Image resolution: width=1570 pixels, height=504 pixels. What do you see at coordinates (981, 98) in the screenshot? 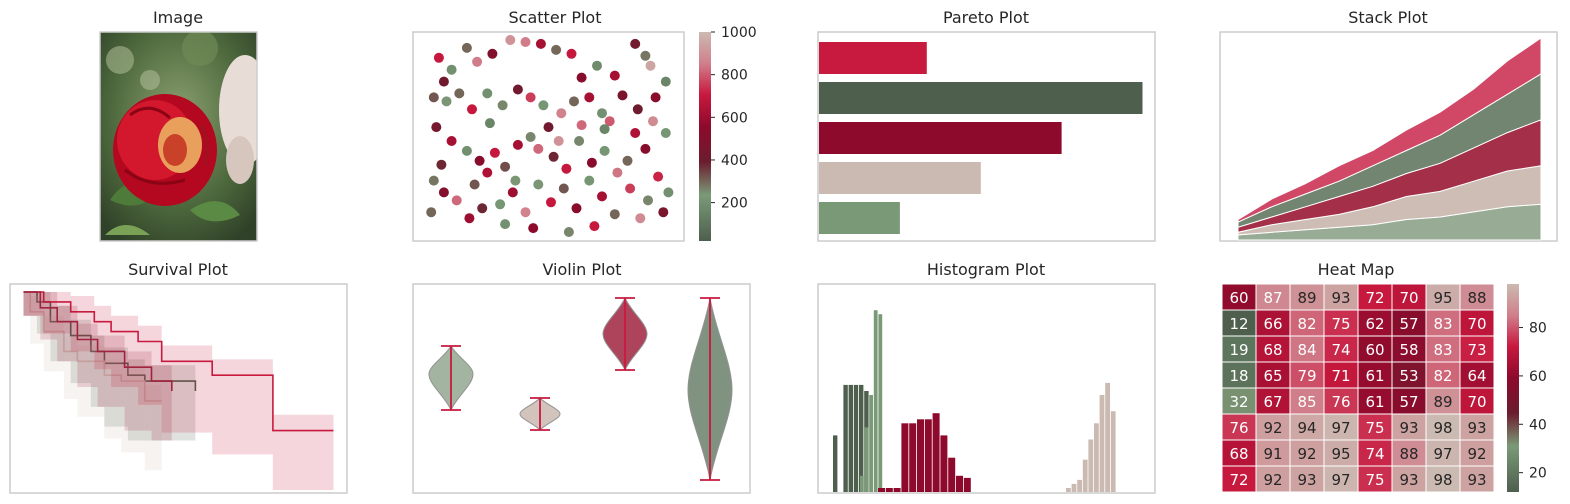
I see `pareto-bar` at bounding box center [981, 98].